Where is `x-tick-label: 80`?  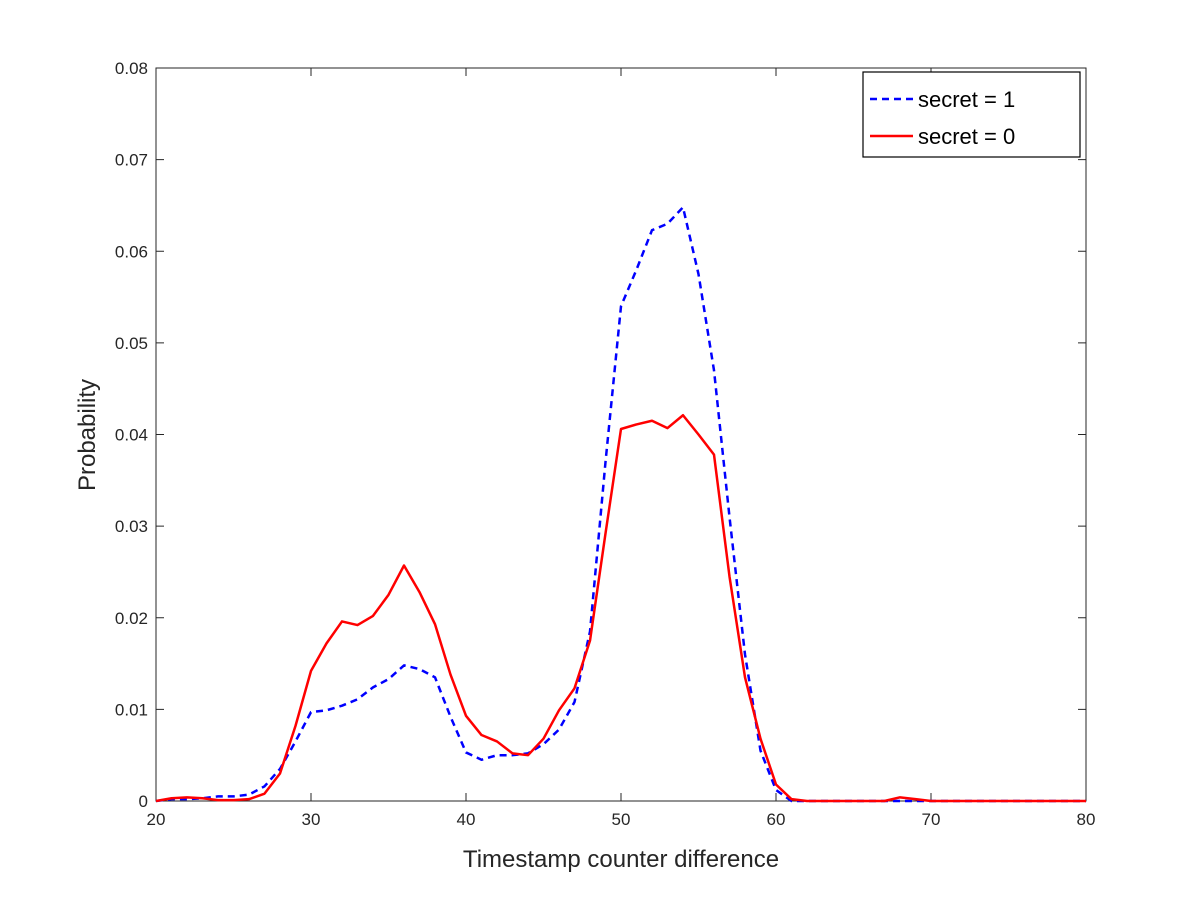
x-tick-label: 80 is located at coordinates (1086, 819).